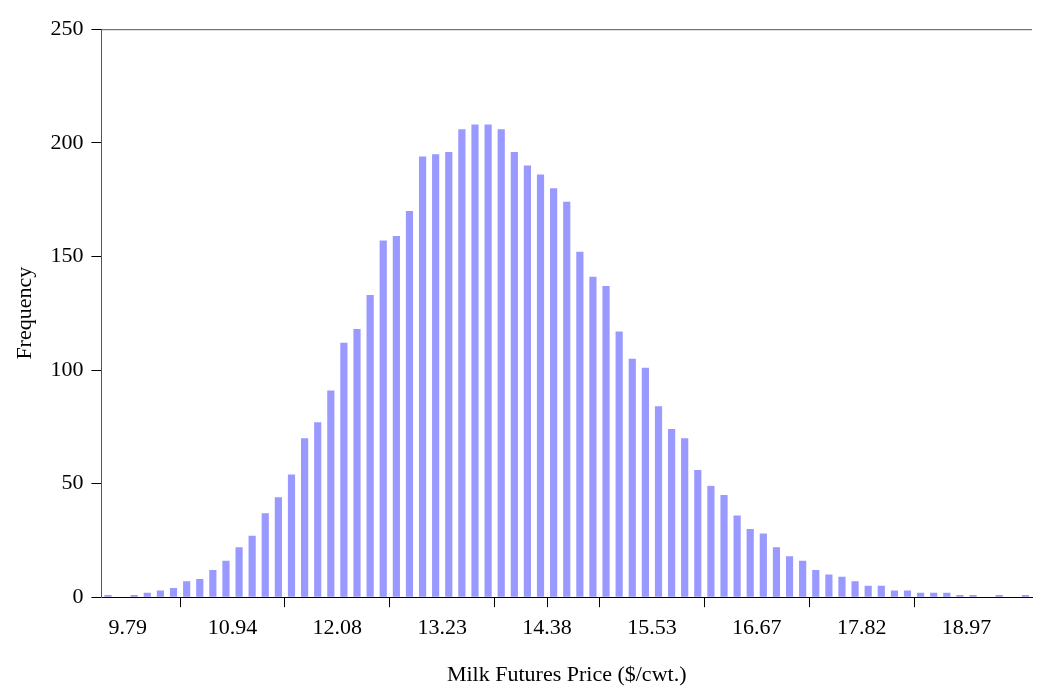 This screenshot has height=700, width=1042. Describe the element at coordinates (67, 368) in the screenshot. I see `y-tick-label: 100` at that location.